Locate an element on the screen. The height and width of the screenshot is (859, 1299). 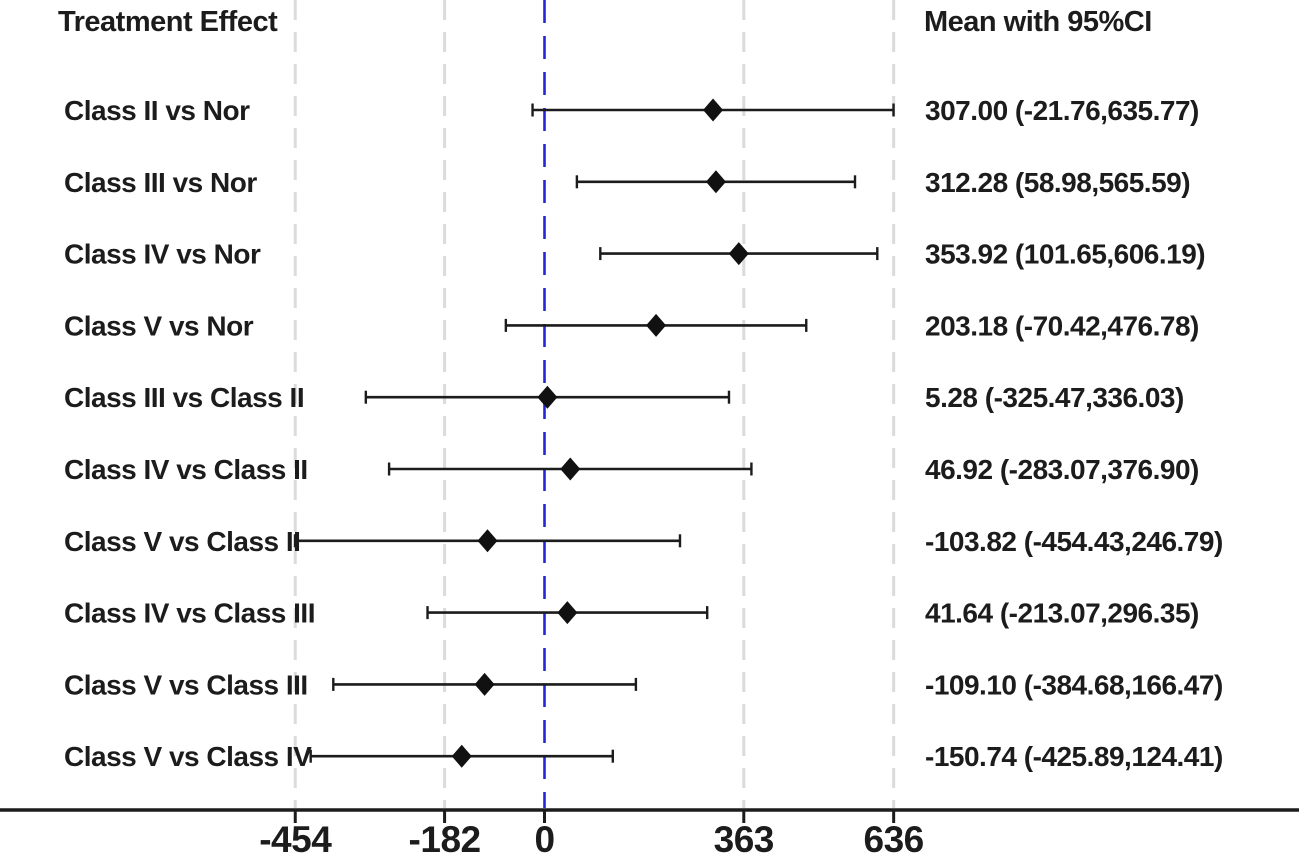
row-value: 46.92 (-283.07,376.90) is located at coordinates (1062, 469).